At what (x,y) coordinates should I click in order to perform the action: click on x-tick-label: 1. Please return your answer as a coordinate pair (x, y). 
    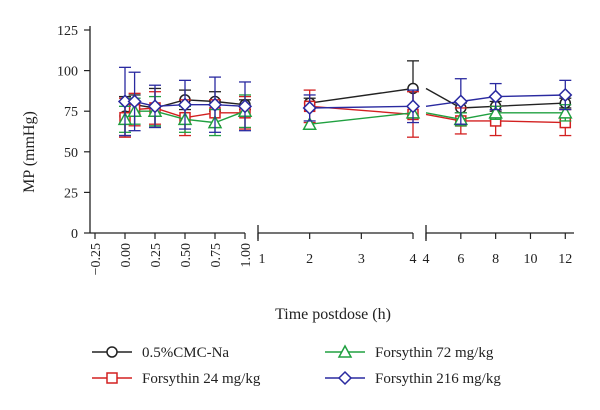
    Looking at the image, I should click on (262, 259).